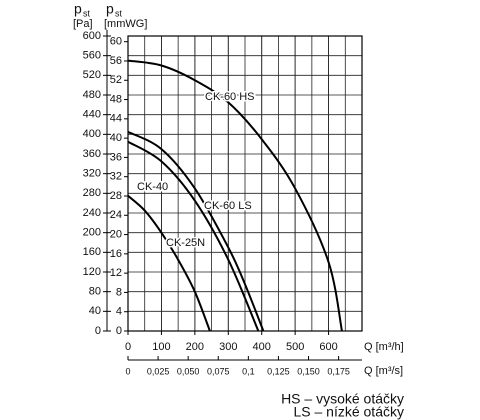 The image size is (480, 420). I want to click on y-tick-label: 200, so click(92, 233).